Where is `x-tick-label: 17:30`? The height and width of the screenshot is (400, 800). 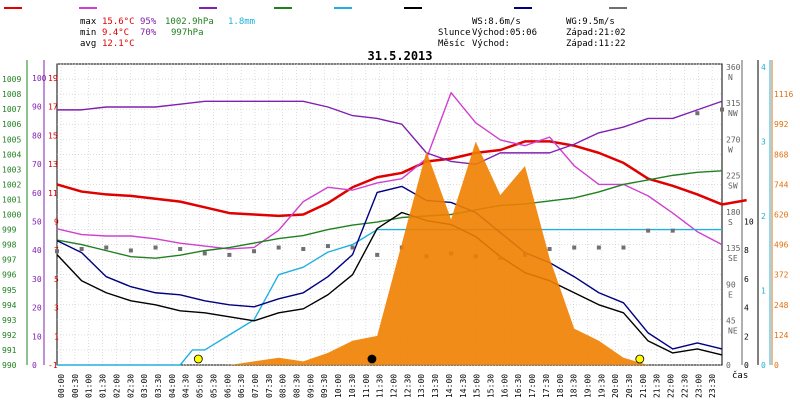 x-tick-label: 17:30 is located at coordinates (546, 386).